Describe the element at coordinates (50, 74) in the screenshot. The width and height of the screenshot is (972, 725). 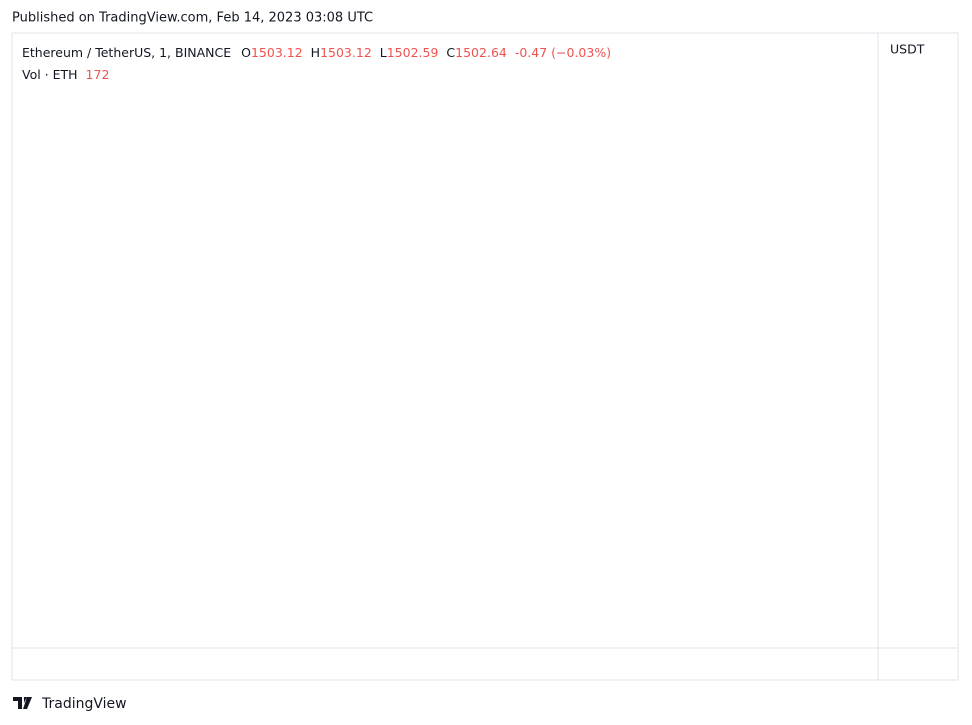
I see `volume-legend-label: Vol · ETH` at that location.